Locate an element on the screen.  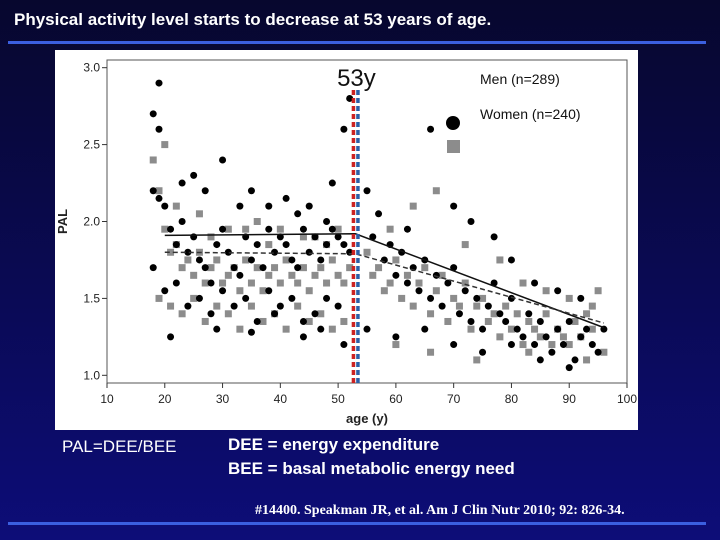
x-tick-label: 100 is located at coordinates (627, 399).